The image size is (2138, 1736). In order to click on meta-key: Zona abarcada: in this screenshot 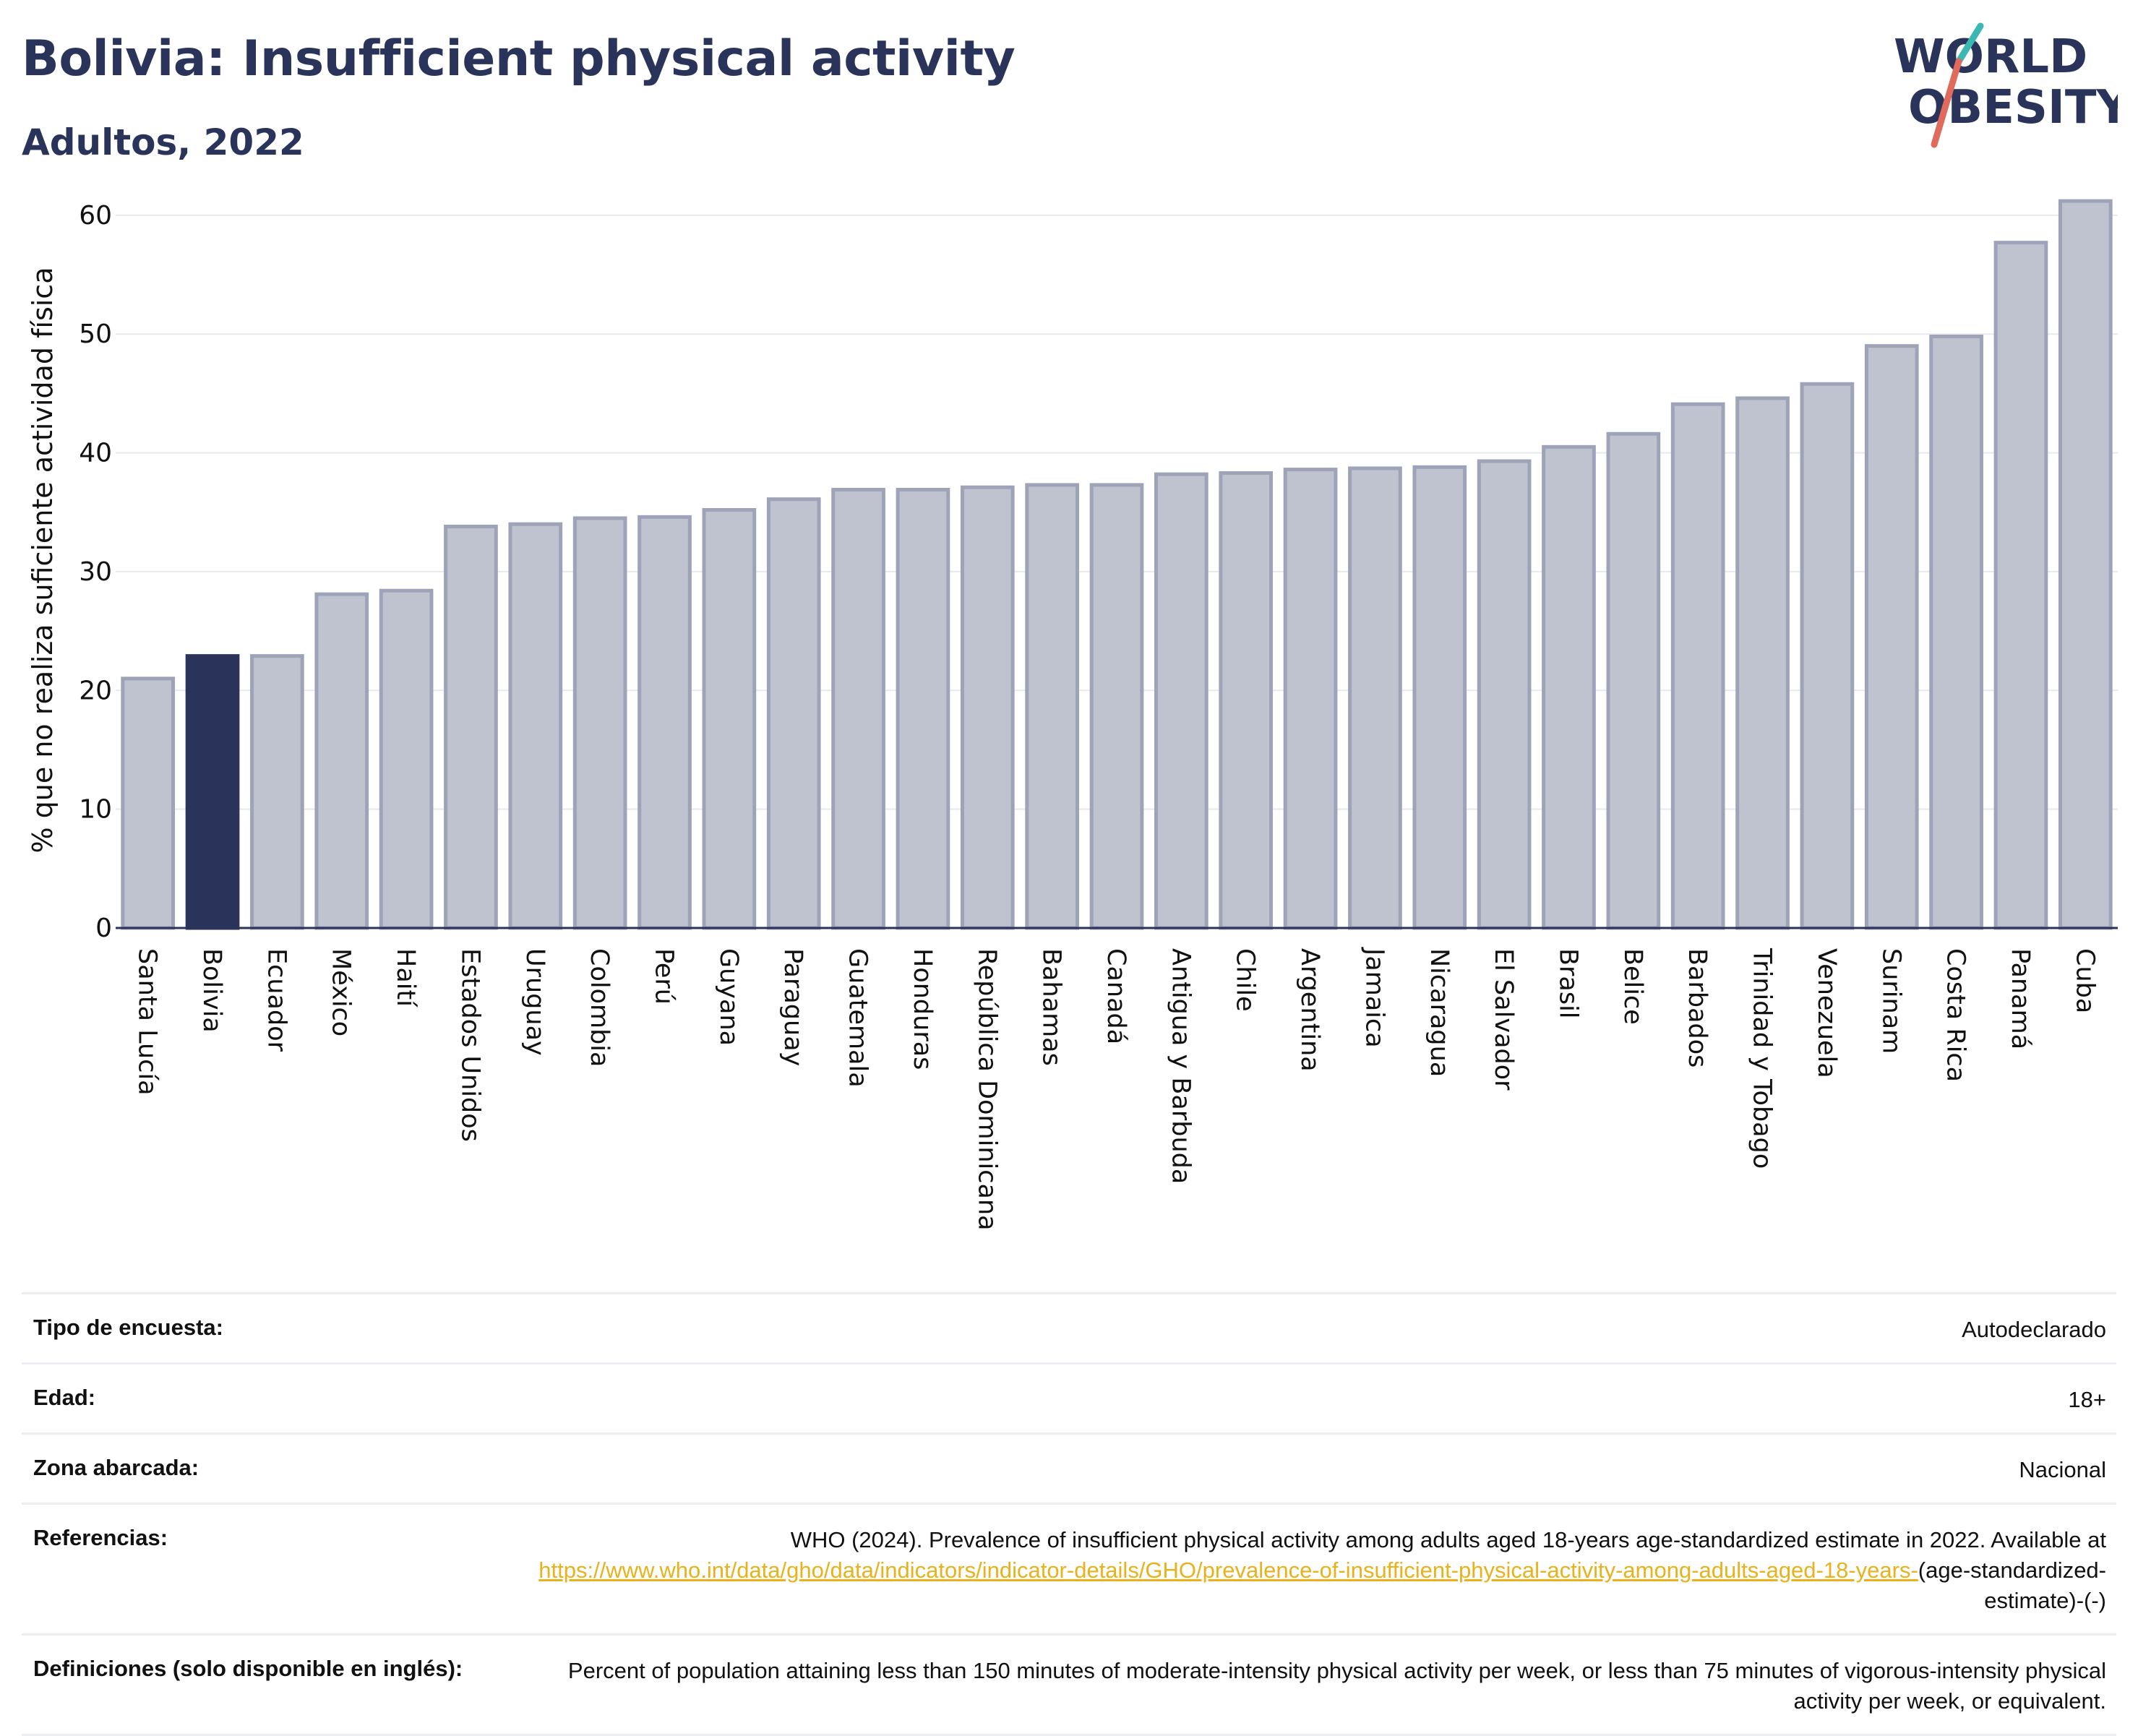, I will do `click(116, 1467)`.